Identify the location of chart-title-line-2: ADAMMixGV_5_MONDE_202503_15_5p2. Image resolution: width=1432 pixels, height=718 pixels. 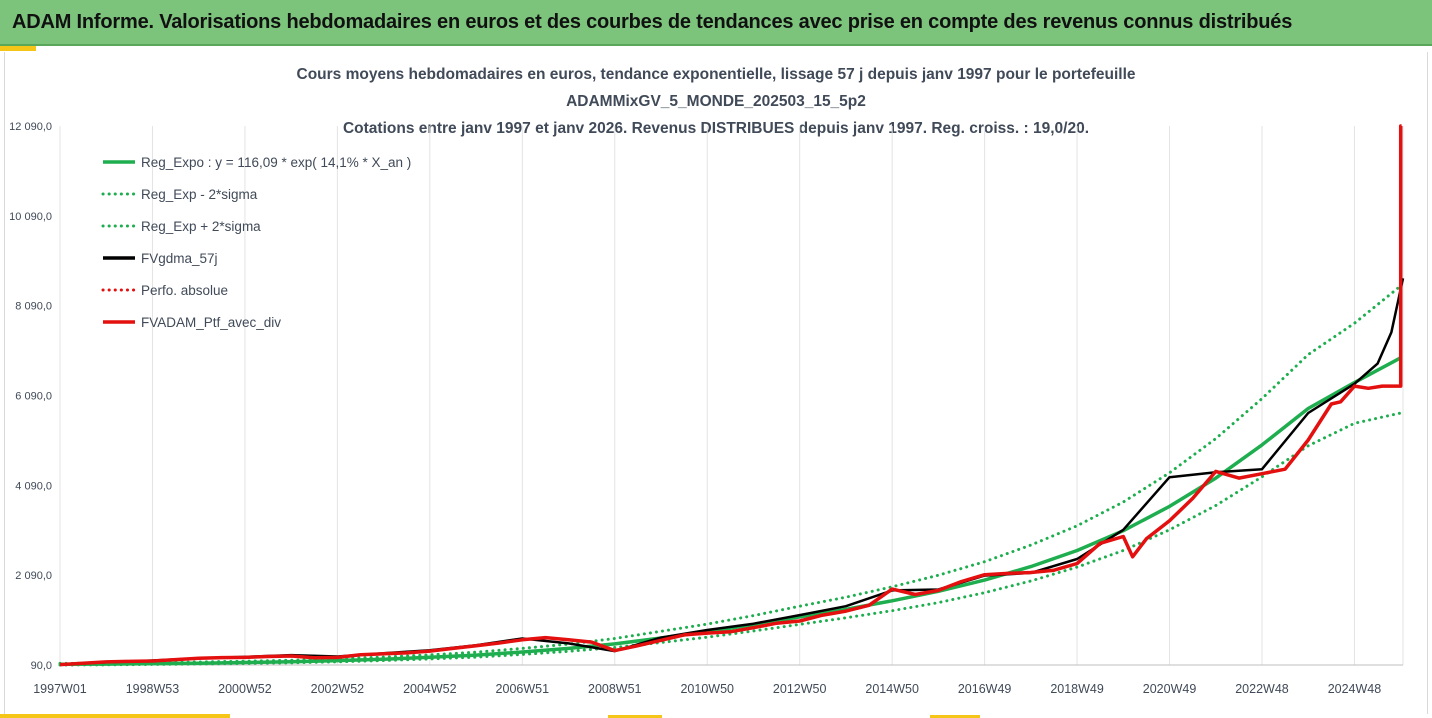
(716, 101).